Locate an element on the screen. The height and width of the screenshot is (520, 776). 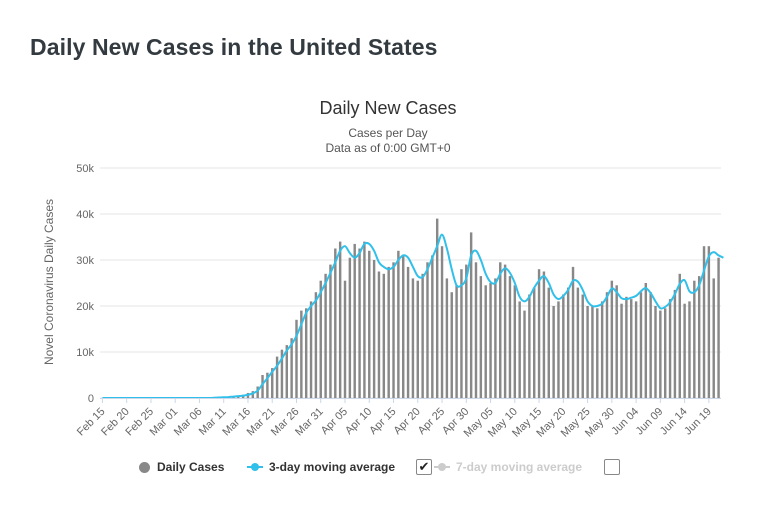
toggle-7day-checkbox is located at coordinates (612, 467).